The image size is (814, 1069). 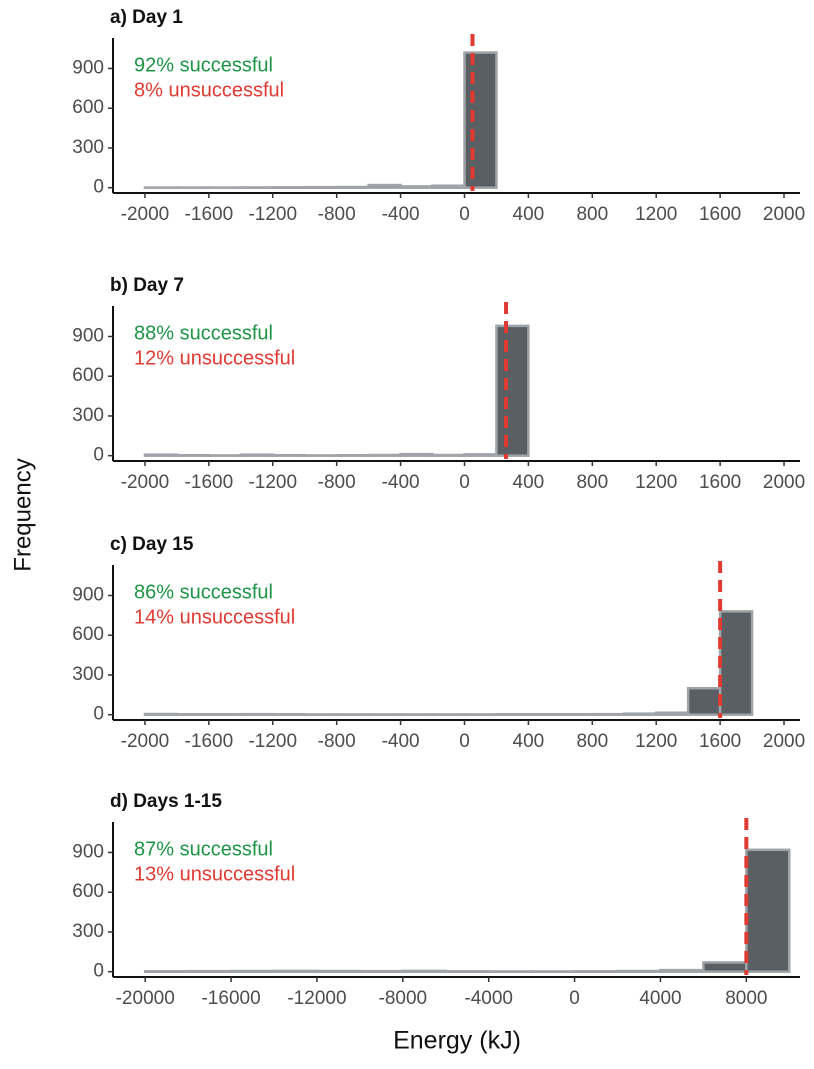 I want to click on annotation: 86% successful, so click(x=203, y=592).